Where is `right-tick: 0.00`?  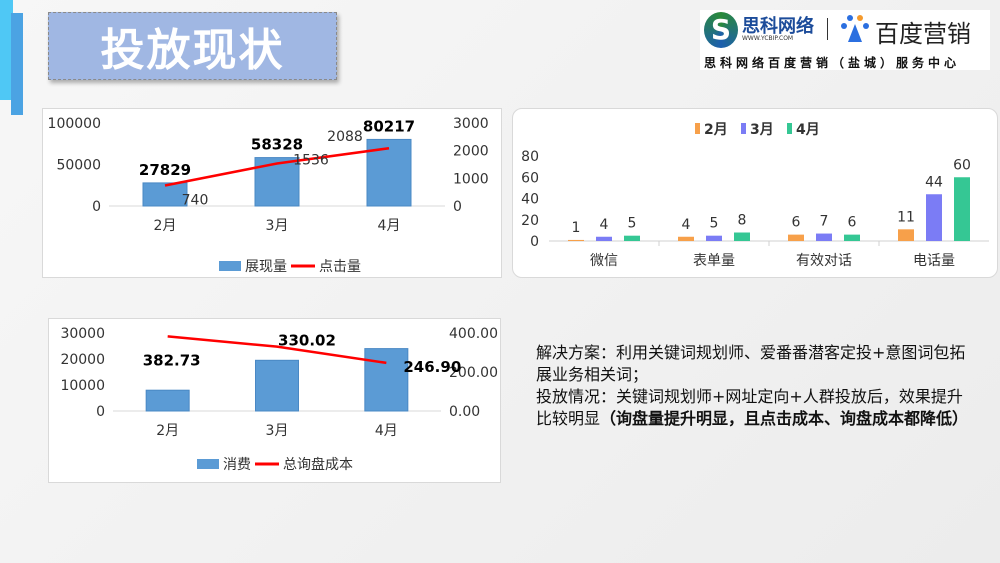
right-tick: 0.00 is located at coordinates (464, 412).